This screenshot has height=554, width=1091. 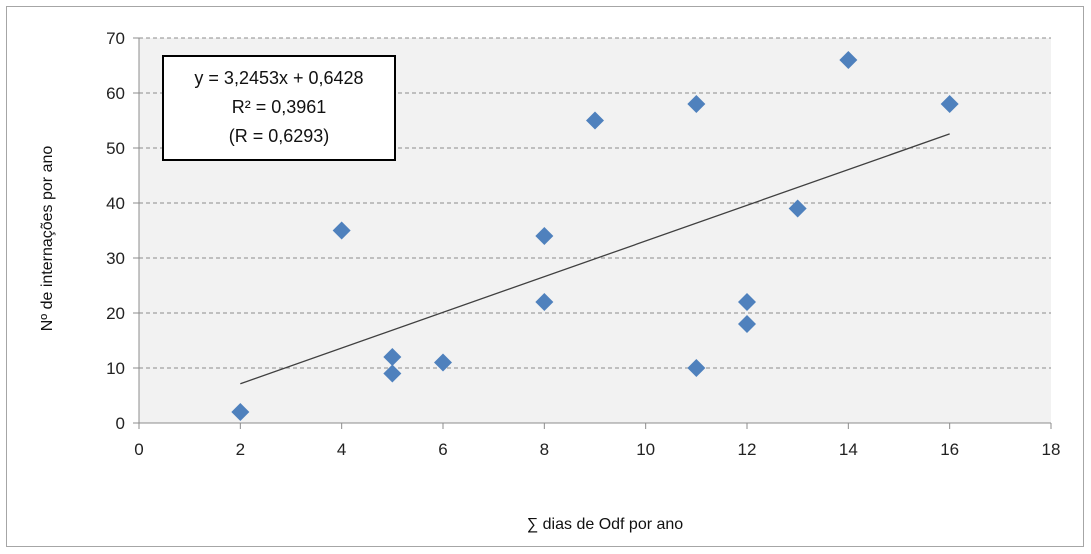 What do you see at coordinates (442, 449) in the screenshot?
I see `x-tick-label: 6` at bounding box center [442, 449].